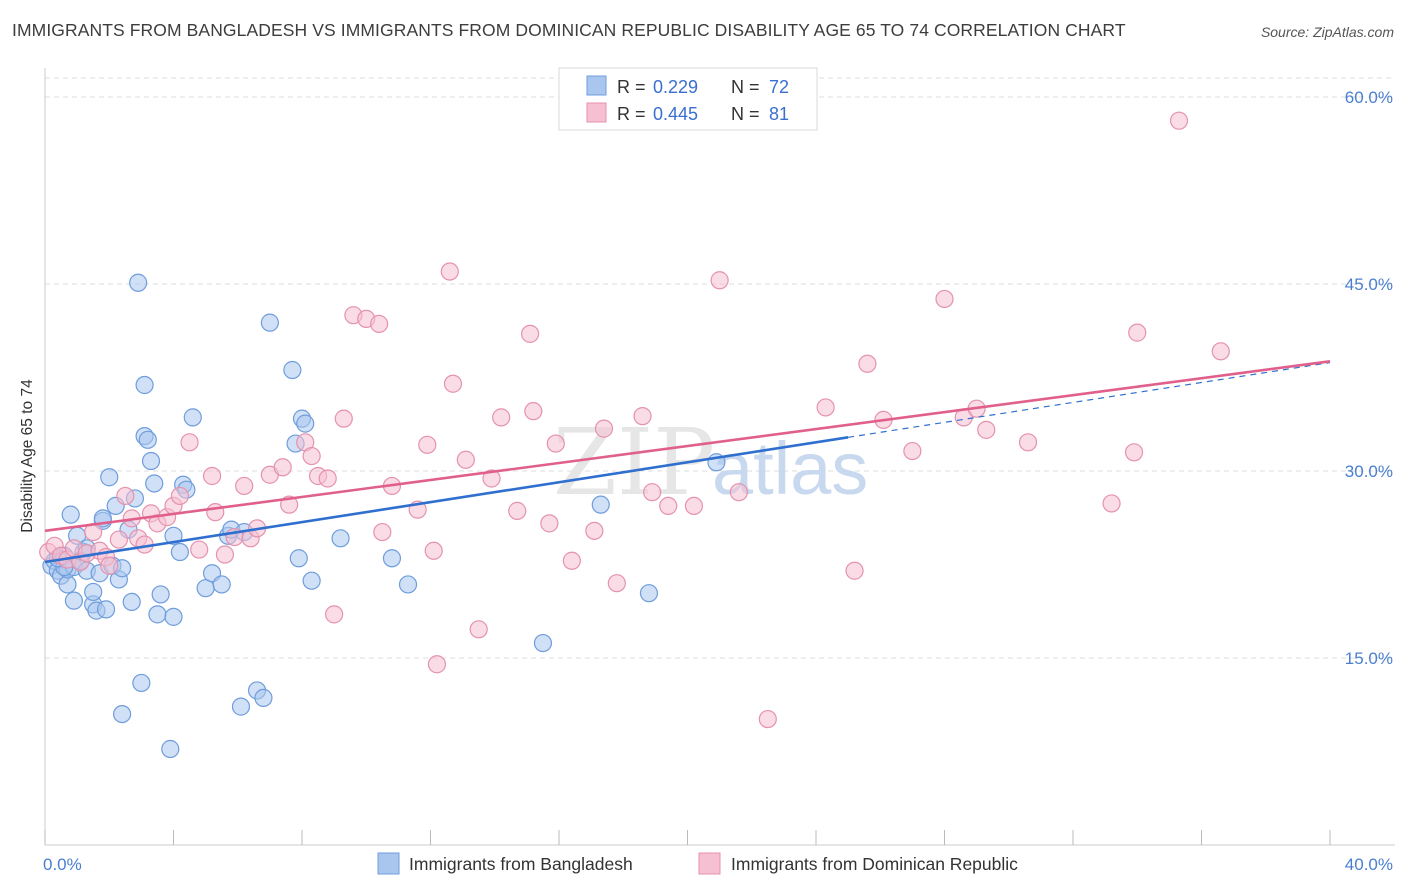 This screenshot has height=892, width=1406. I want to click on legend-swatch-pink, so click(596, 112).